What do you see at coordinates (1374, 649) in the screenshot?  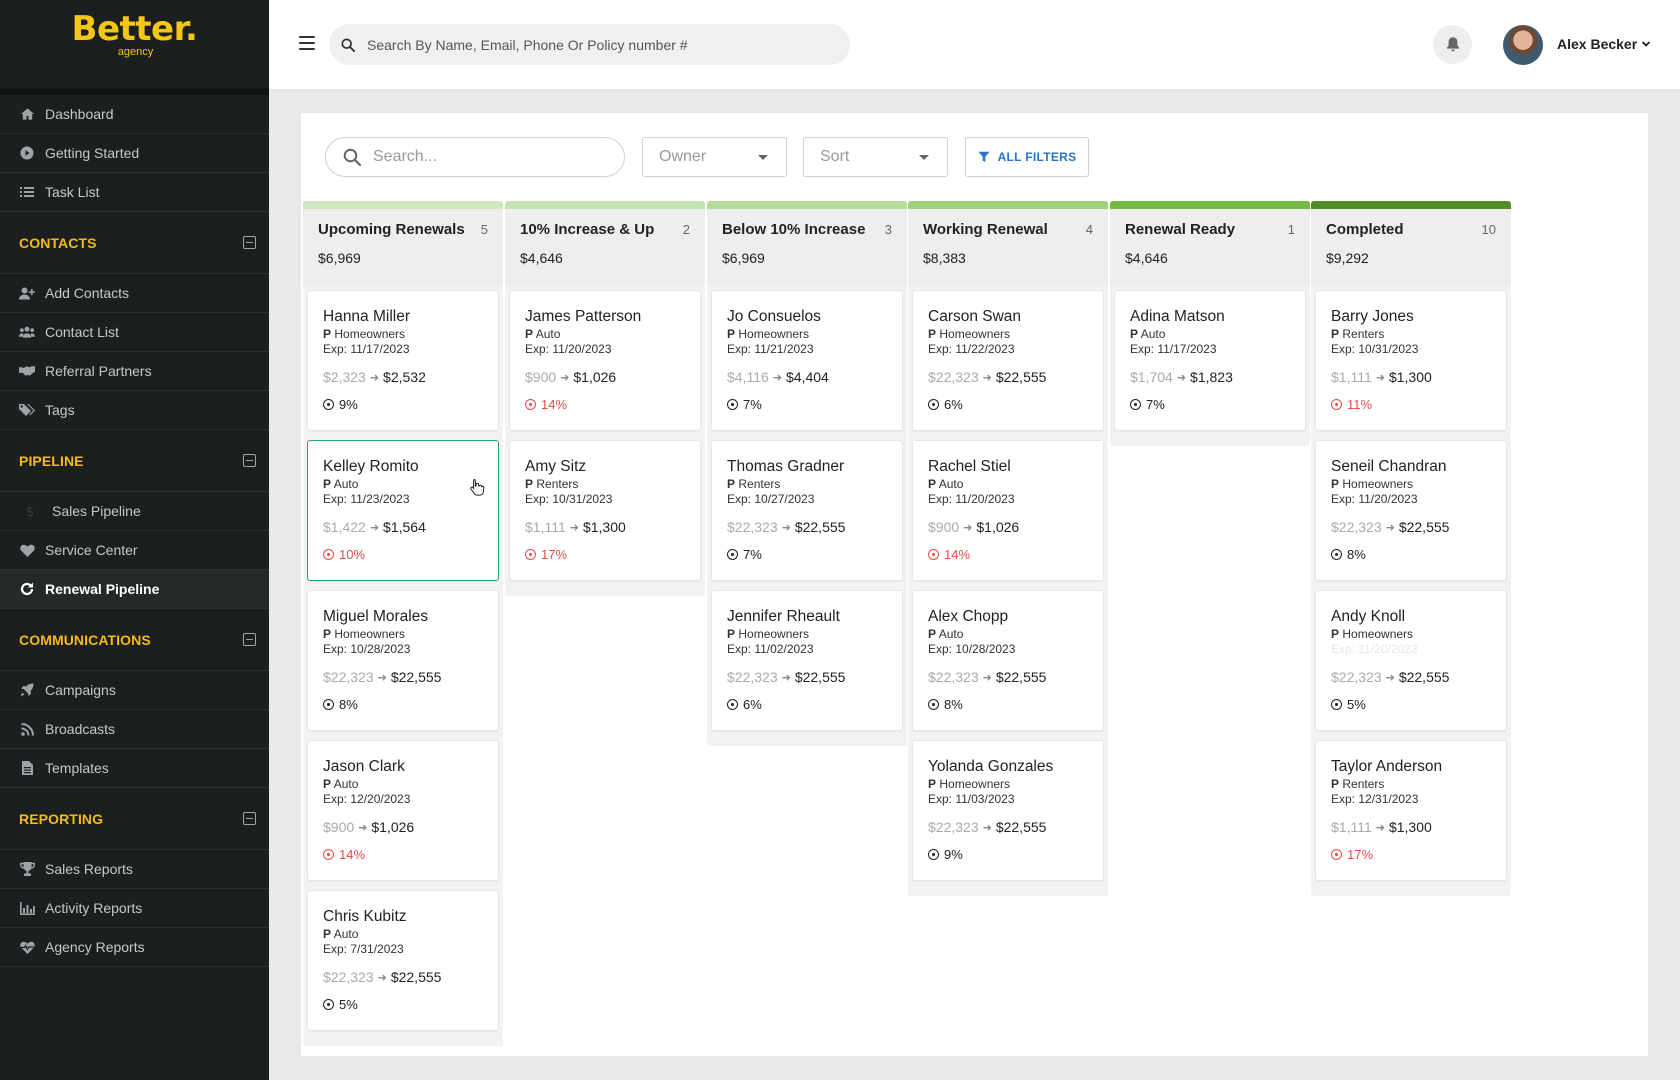 I see `expiration-date: Exp: 11/20/2023` at bounding box center [1374, 649].